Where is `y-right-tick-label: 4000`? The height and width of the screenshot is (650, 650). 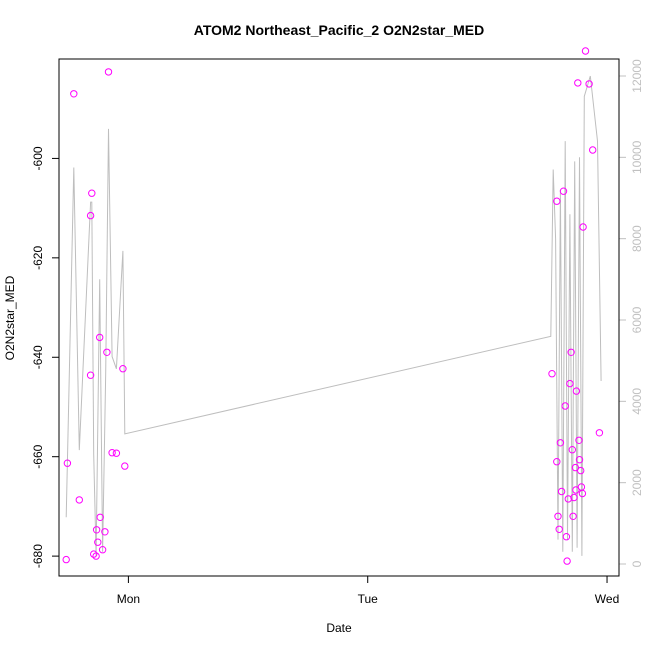 y-right-tick-label: 4000 is located at coordinates (637, 401).